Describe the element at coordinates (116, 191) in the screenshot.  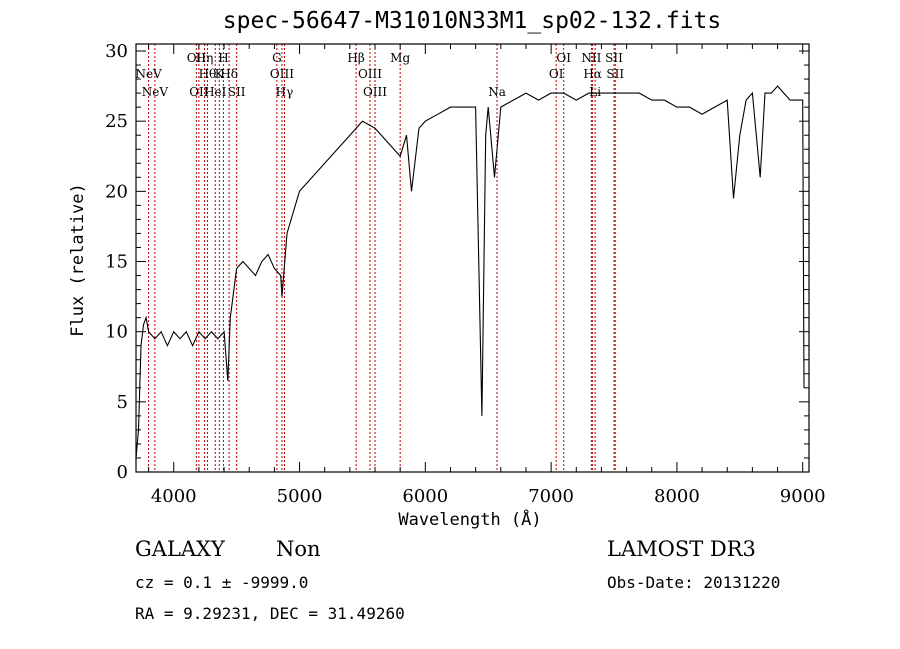
I see `y-tick-label: 20` at that location.